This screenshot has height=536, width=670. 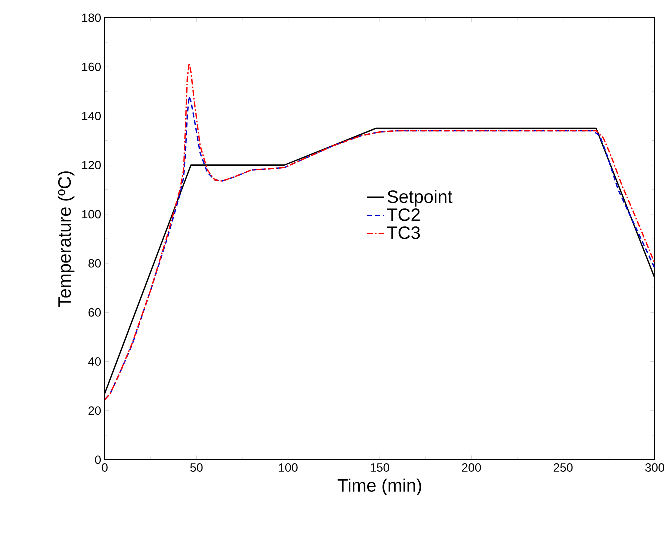 I want to click on x-tick-label: 300, so click(x=655, y=468).